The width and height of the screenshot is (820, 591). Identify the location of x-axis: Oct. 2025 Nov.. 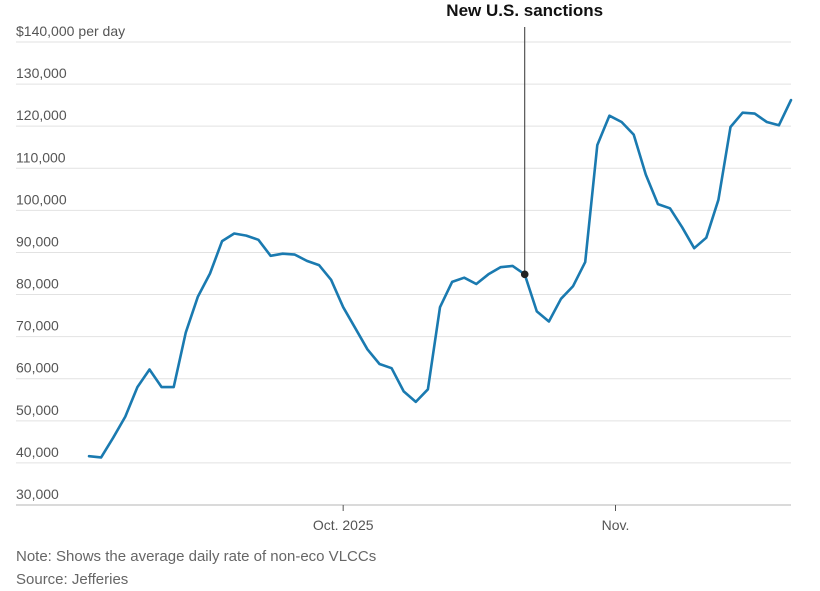
(471, 519).